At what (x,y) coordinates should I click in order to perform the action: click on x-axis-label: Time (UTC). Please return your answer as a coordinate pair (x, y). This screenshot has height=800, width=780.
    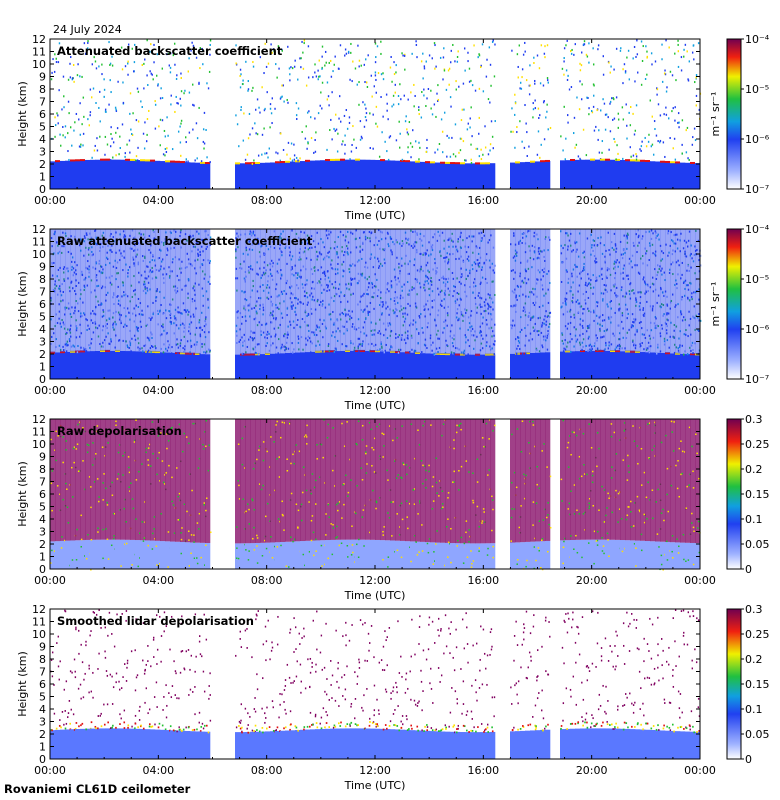
    Looking at the image, I should click on (375, 215).